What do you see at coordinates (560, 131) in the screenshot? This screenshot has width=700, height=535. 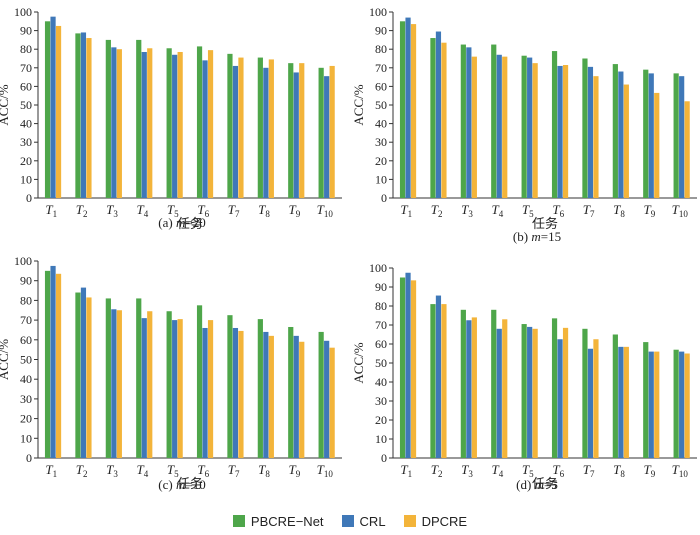 I see `bar-crl-T6` at bounding box center [560, 131].